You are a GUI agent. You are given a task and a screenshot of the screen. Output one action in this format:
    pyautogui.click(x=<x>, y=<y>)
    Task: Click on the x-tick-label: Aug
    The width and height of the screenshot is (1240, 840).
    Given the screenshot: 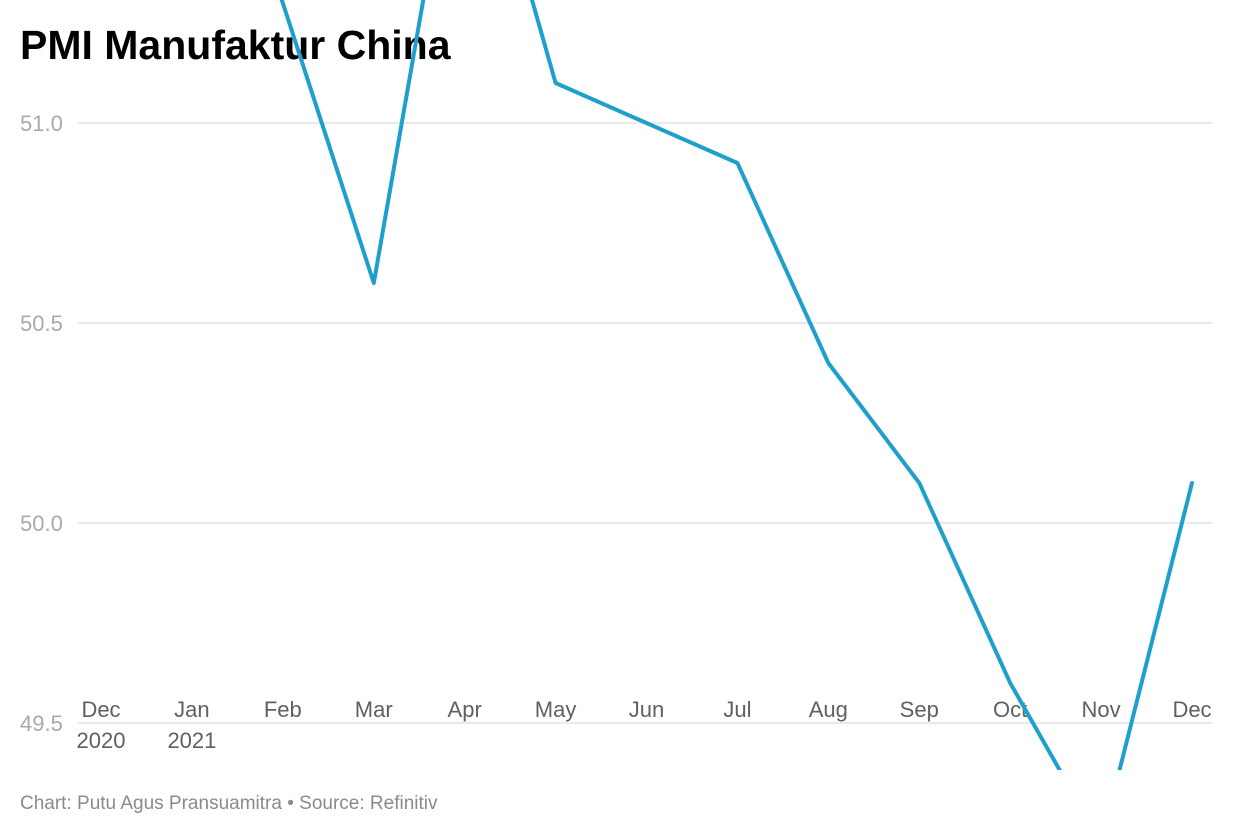 What is the action you would take?
    pyautogui.click(x=828, y=709)
    